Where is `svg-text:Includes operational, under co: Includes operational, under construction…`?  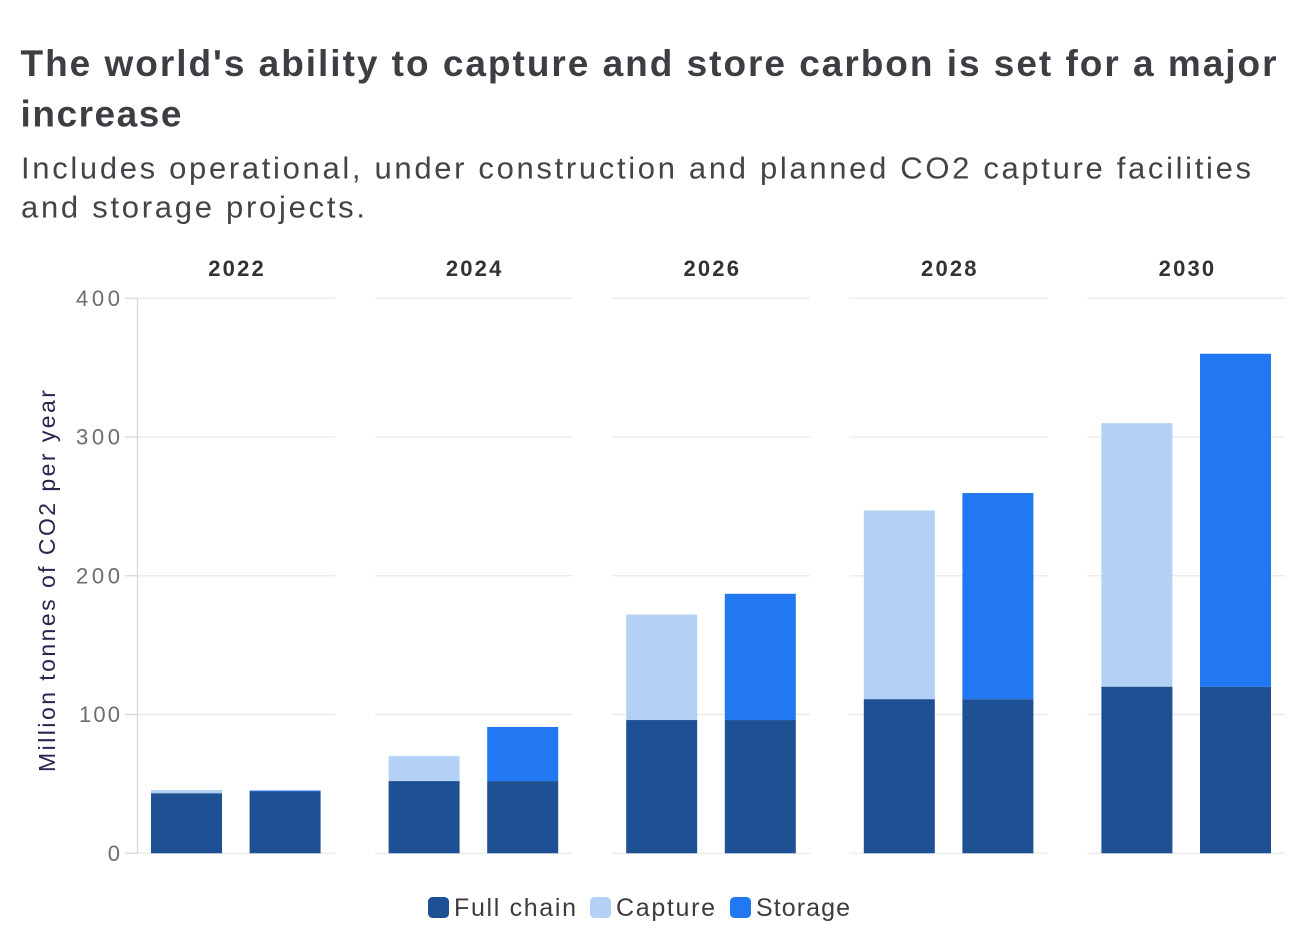 svg-text:Includes operational, under co: Includes operational, under construction… is located at coordinates (636, 167).